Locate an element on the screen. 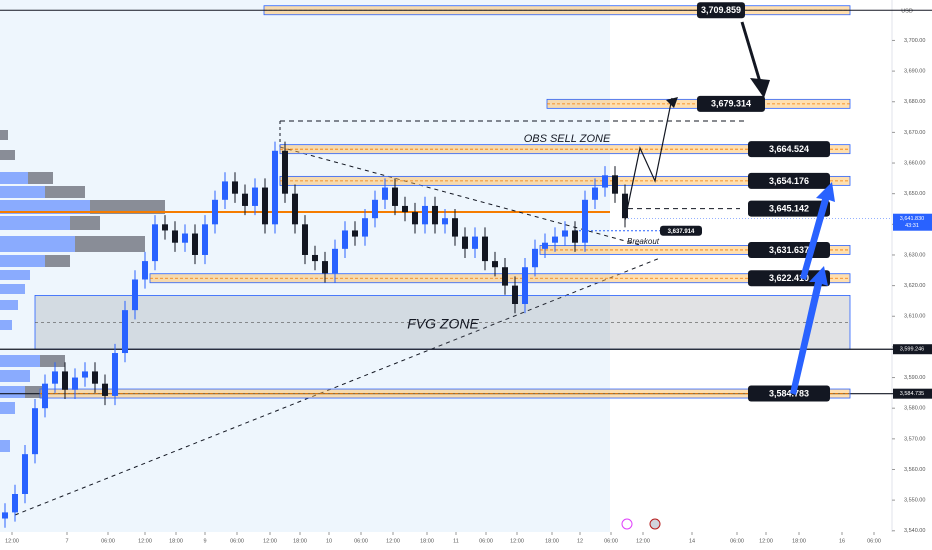 The width and height of the screenshot is (932, 550). currency: USD is located at coordinates (907, 11).